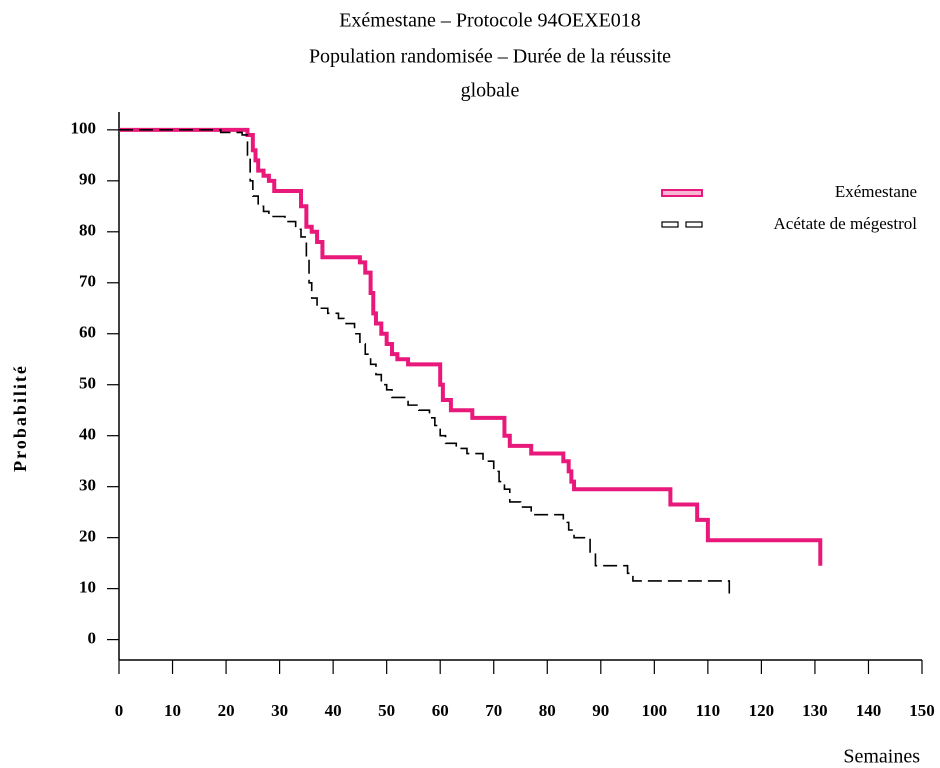 The height and width of the screenshot is (768, 940). What do you see at coordinates (869, 710) in the screenshot?
I see `x-tick-label: 140` at bounding box center [869, 710].